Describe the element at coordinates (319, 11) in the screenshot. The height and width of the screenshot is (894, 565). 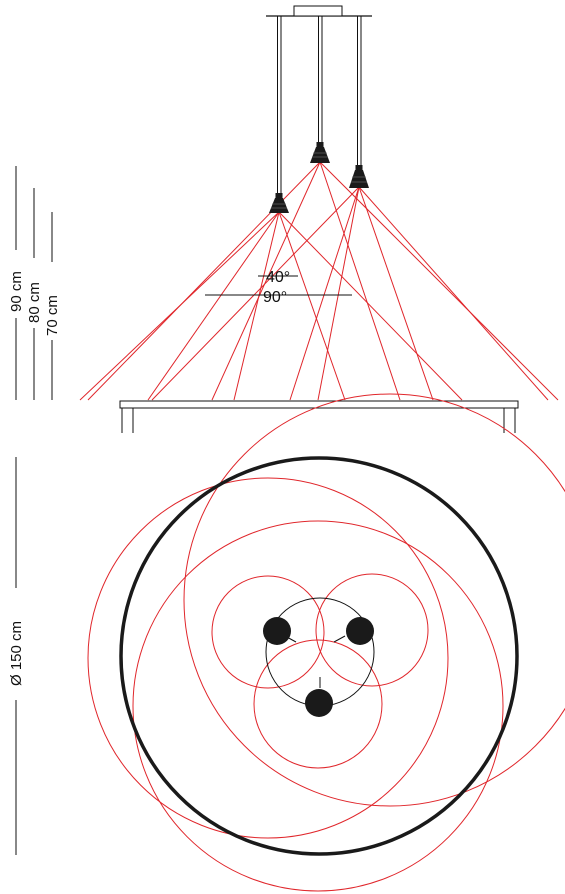
I see `ceiling-canopy` at that location.